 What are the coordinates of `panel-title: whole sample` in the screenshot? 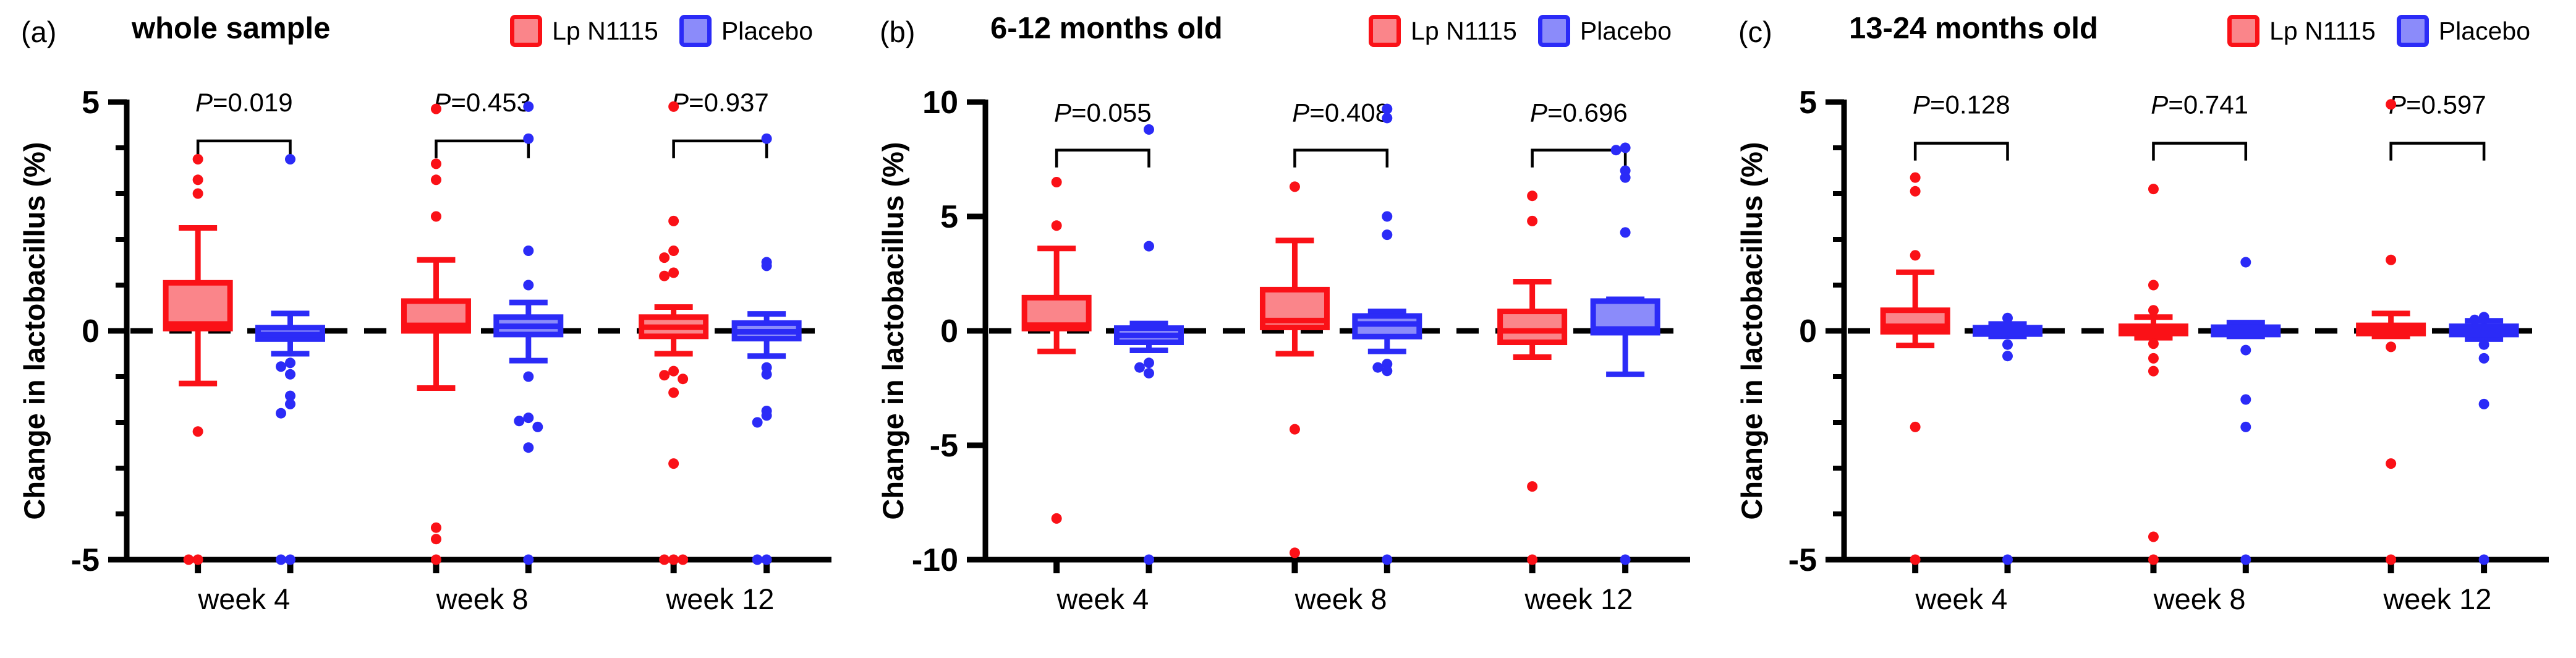 It's located at (231, 28).